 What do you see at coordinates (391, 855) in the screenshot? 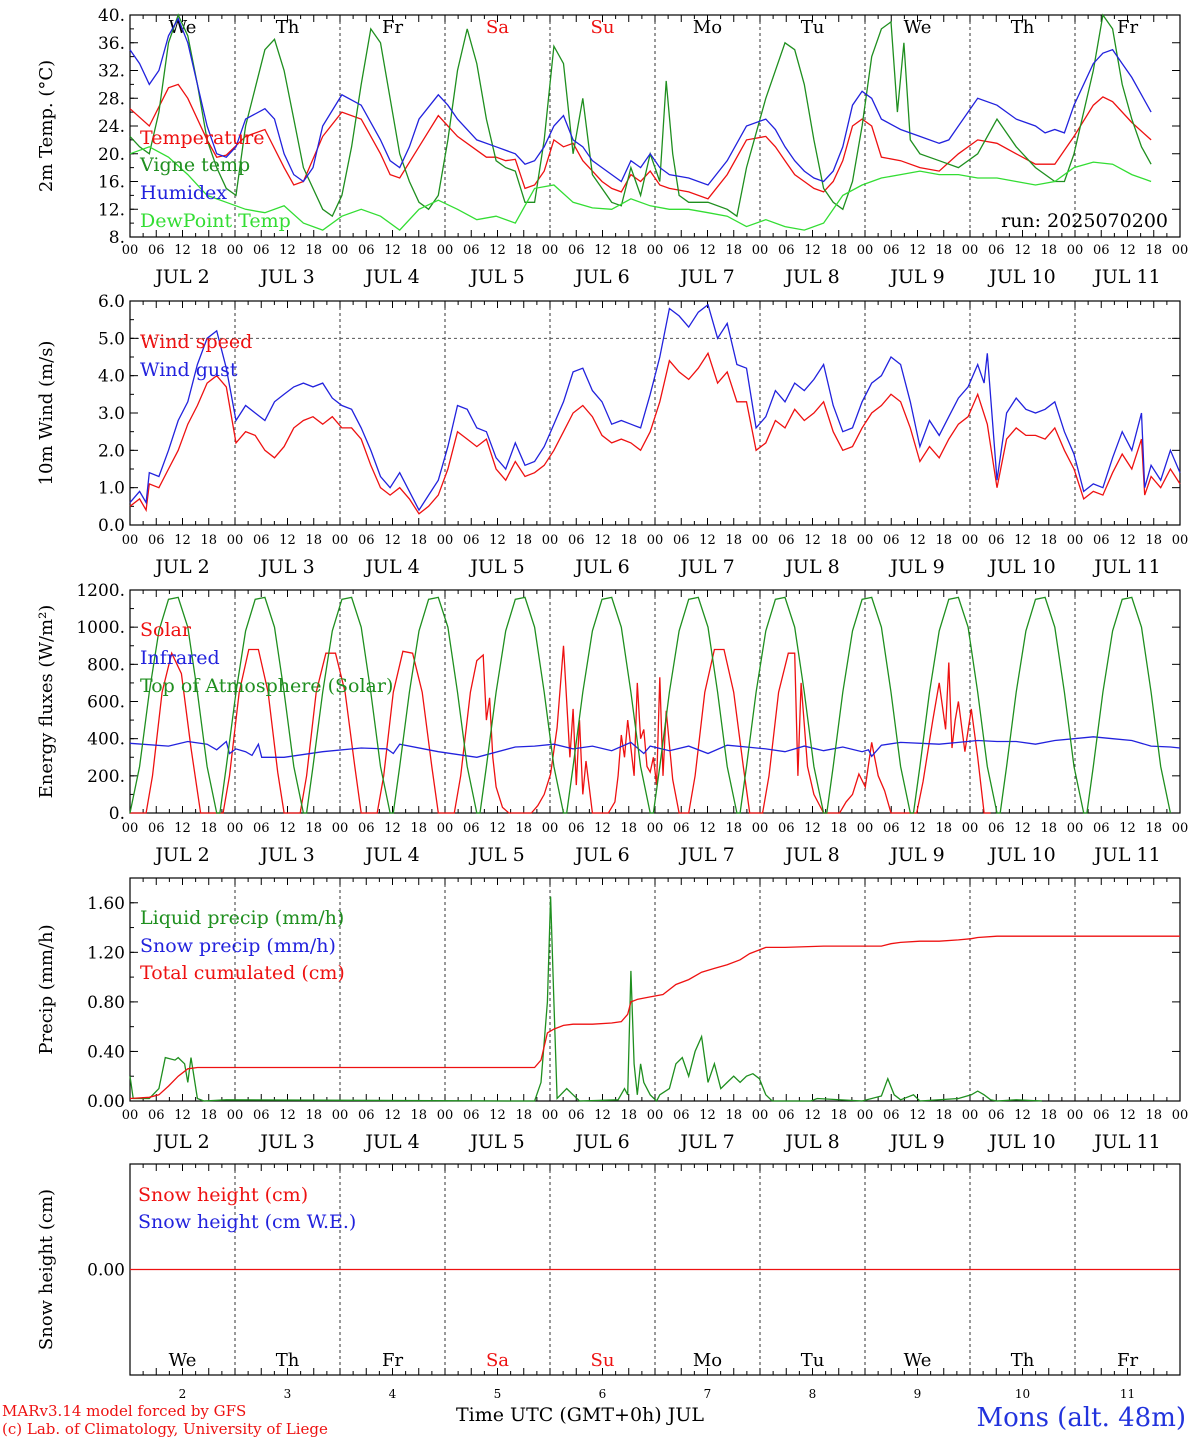
I see `date-label: JUL 4` at bounding box center [391, 855].